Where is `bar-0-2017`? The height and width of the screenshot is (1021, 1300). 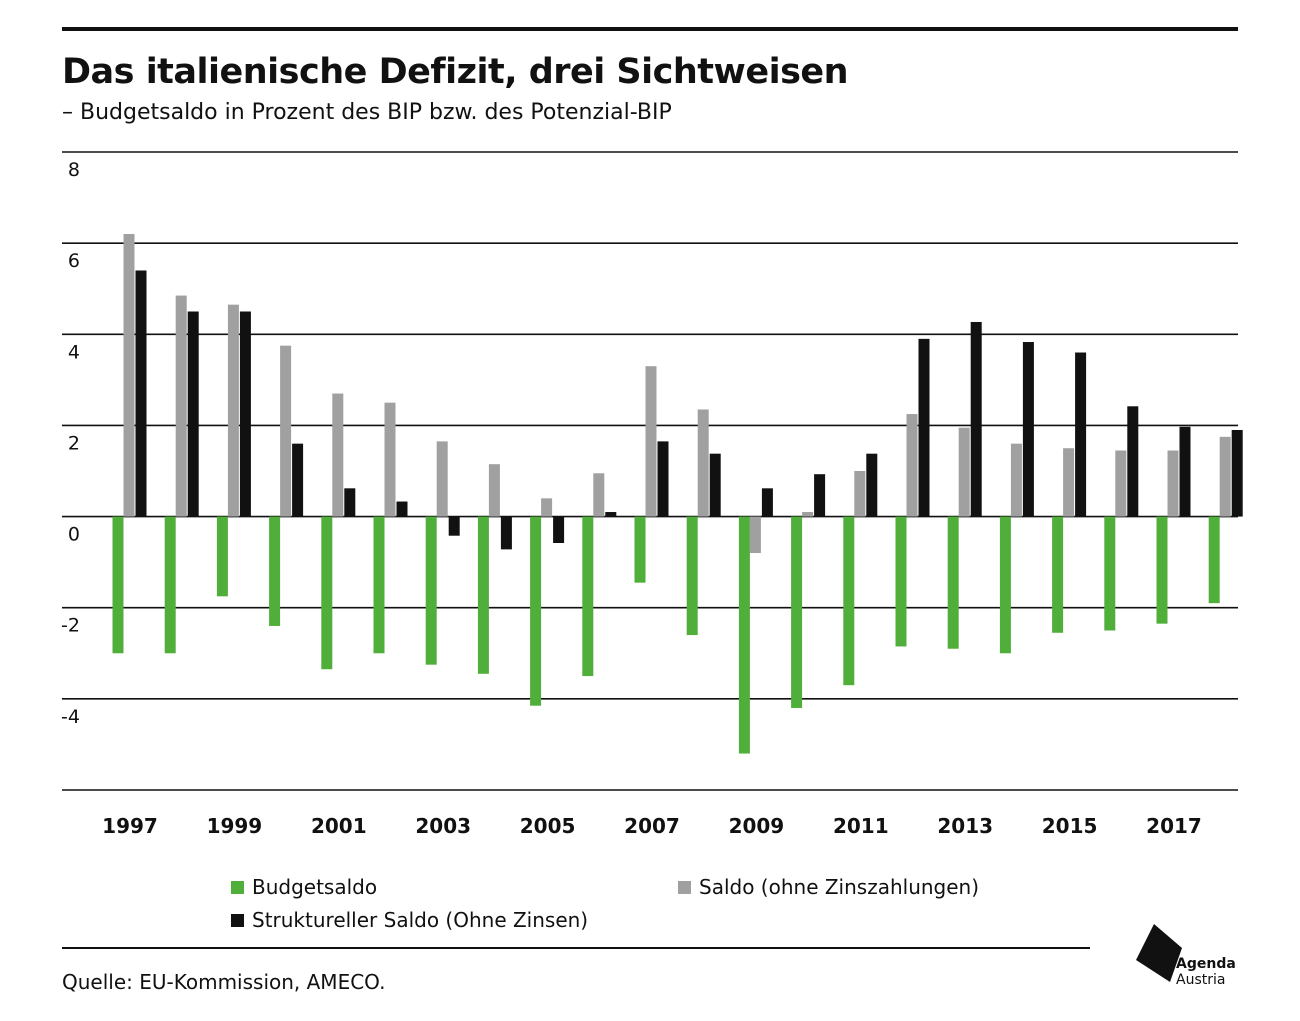
bar-0-2017 is located at coordinates (1162, 570).